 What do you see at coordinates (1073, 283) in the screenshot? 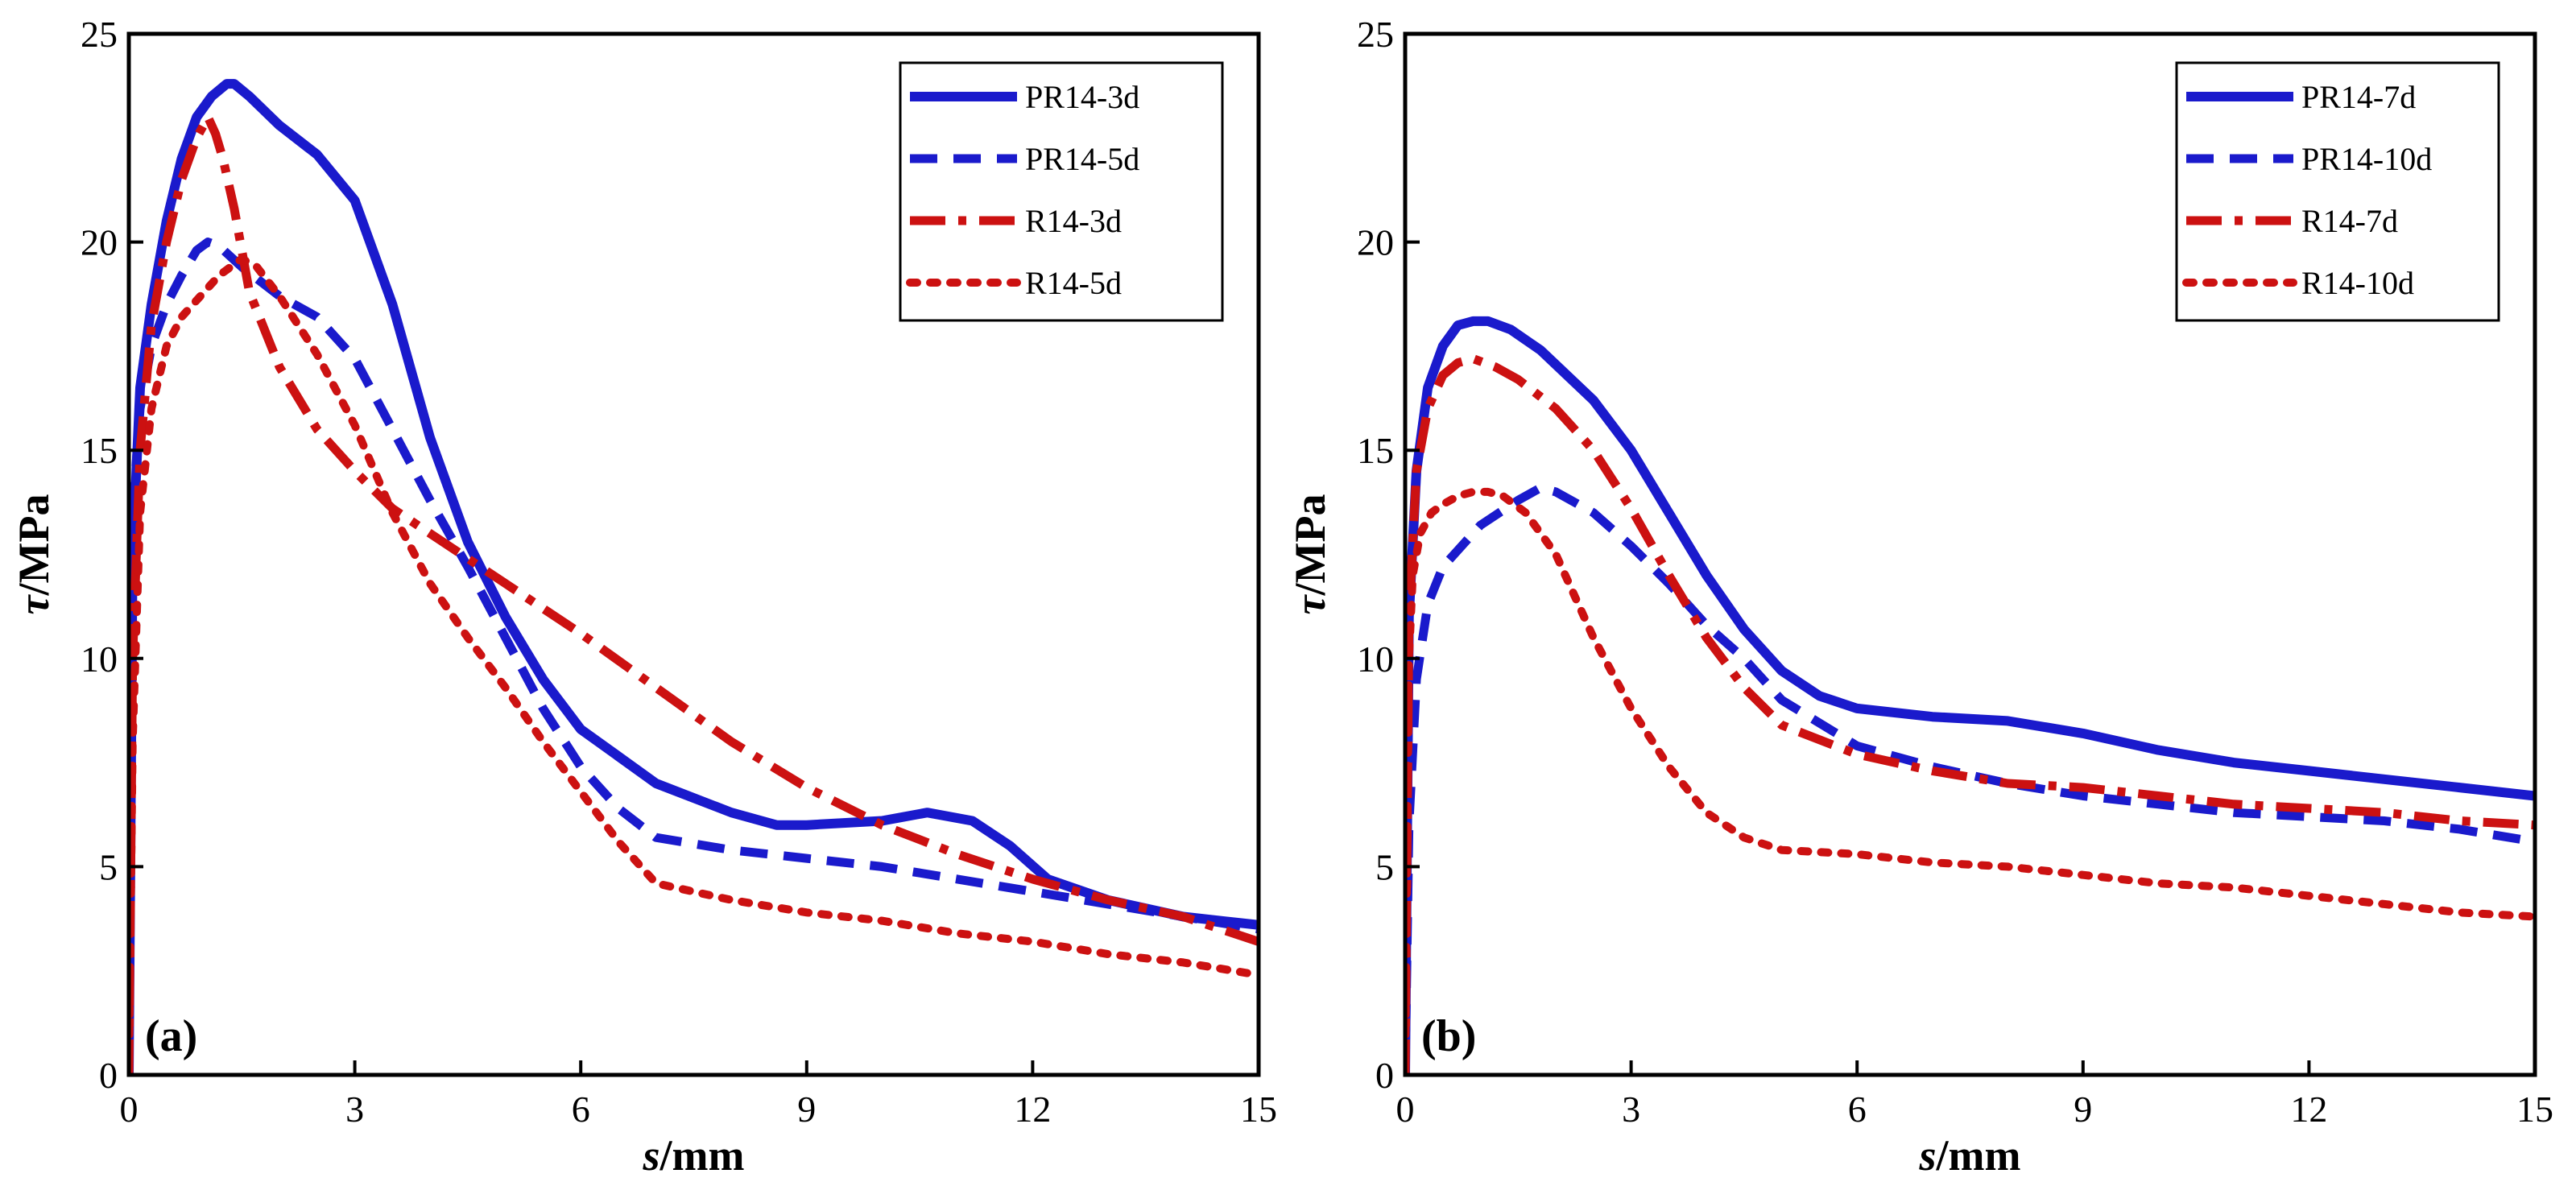
I see `legend-label-R14-5d: R14-5d` at bounding box center [1073, 283].